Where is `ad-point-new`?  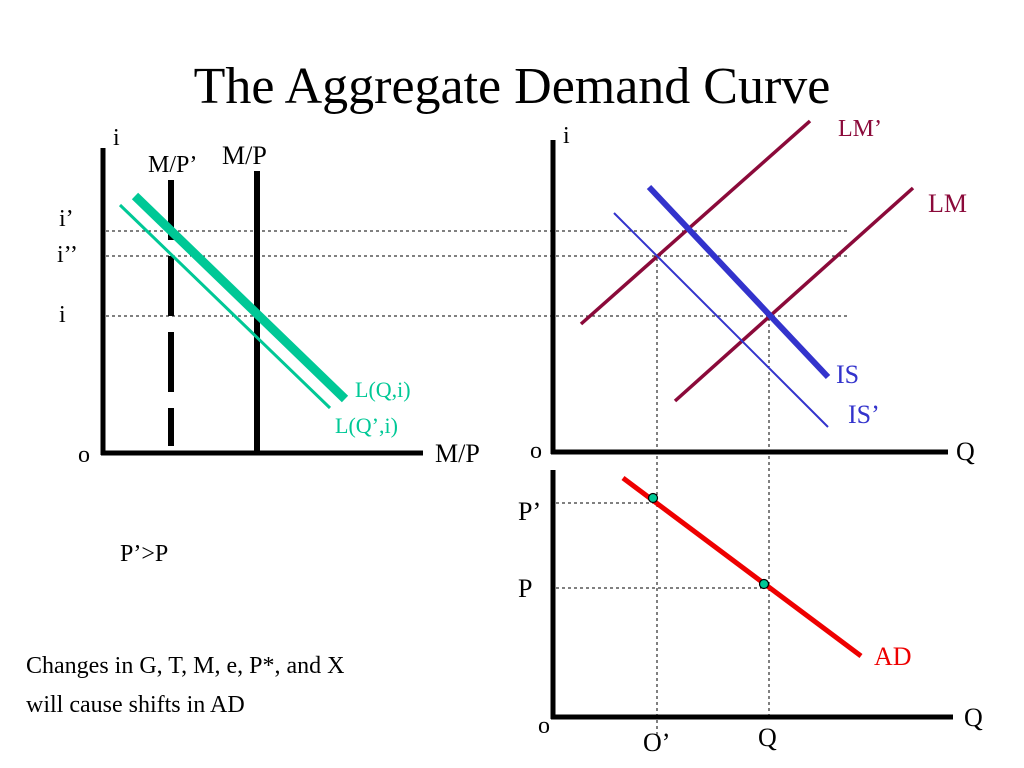 ad-point-new is located at coordinates (653, 498).